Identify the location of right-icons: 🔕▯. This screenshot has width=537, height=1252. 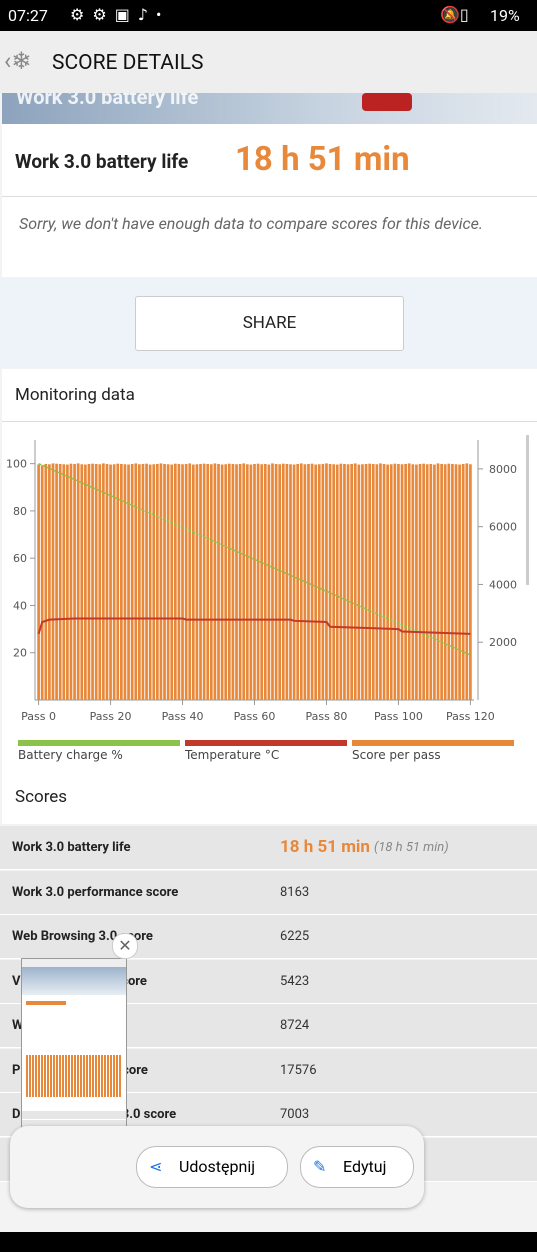
(454, 14).